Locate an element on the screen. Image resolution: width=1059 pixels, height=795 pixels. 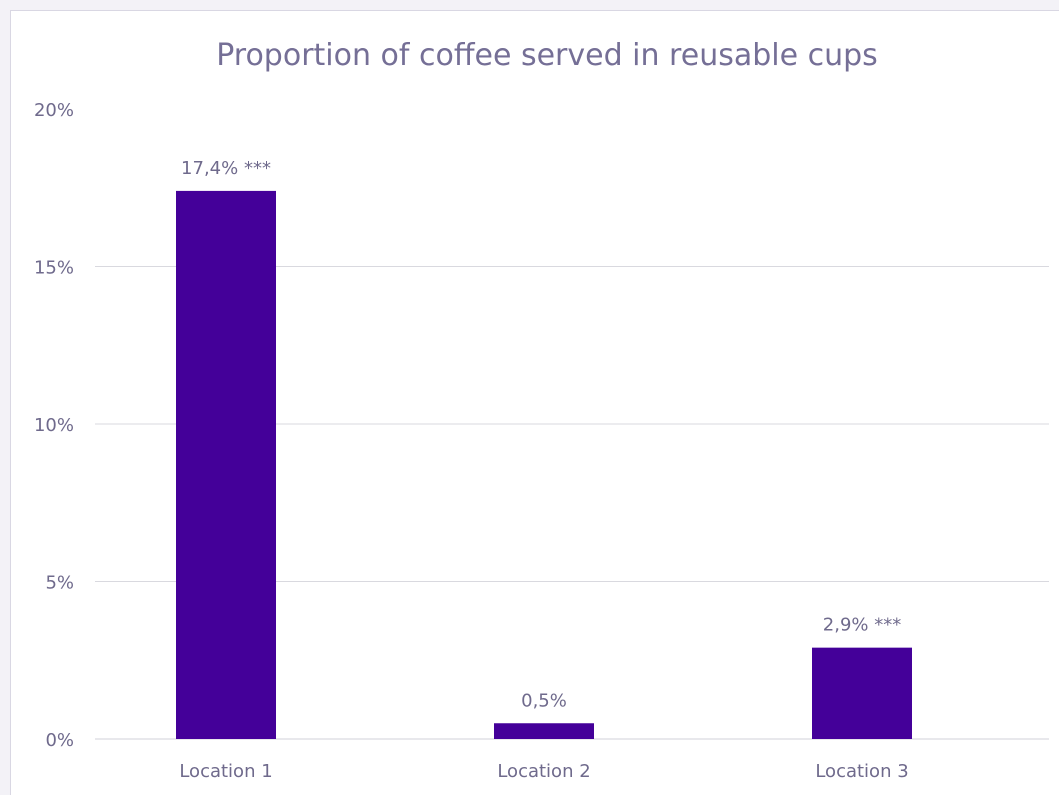
data-label: 0,5% is located at coordinates (544, 700).